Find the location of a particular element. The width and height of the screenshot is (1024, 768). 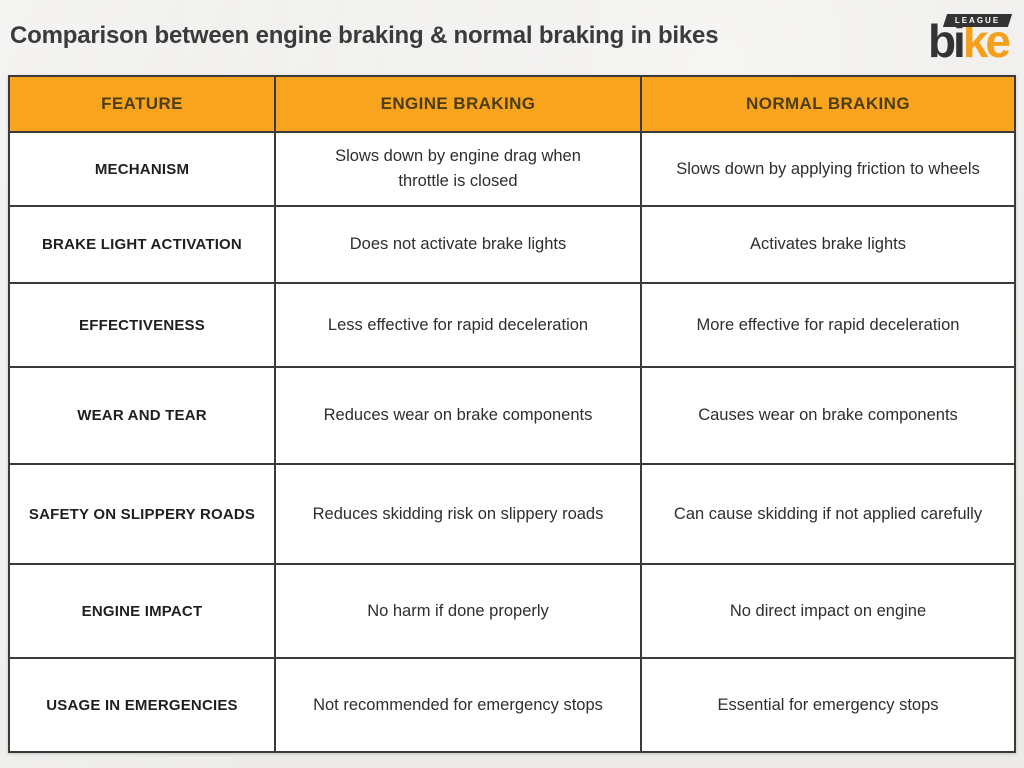

feature-cell: SAFETY ON SLIPPERY ROADS is located at coordinates (142, 514).